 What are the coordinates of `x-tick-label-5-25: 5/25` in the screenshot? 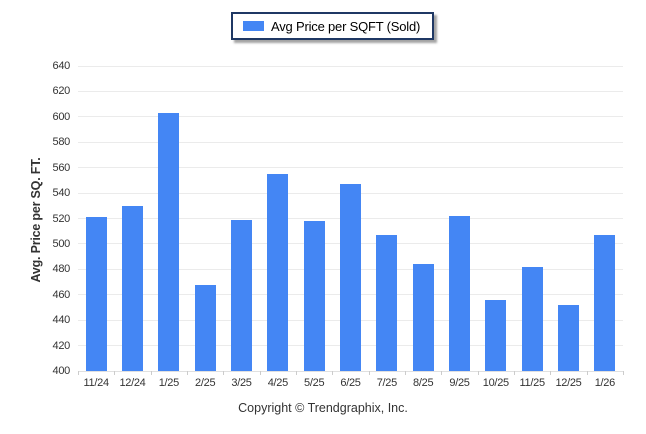 It's located at (314, 383).